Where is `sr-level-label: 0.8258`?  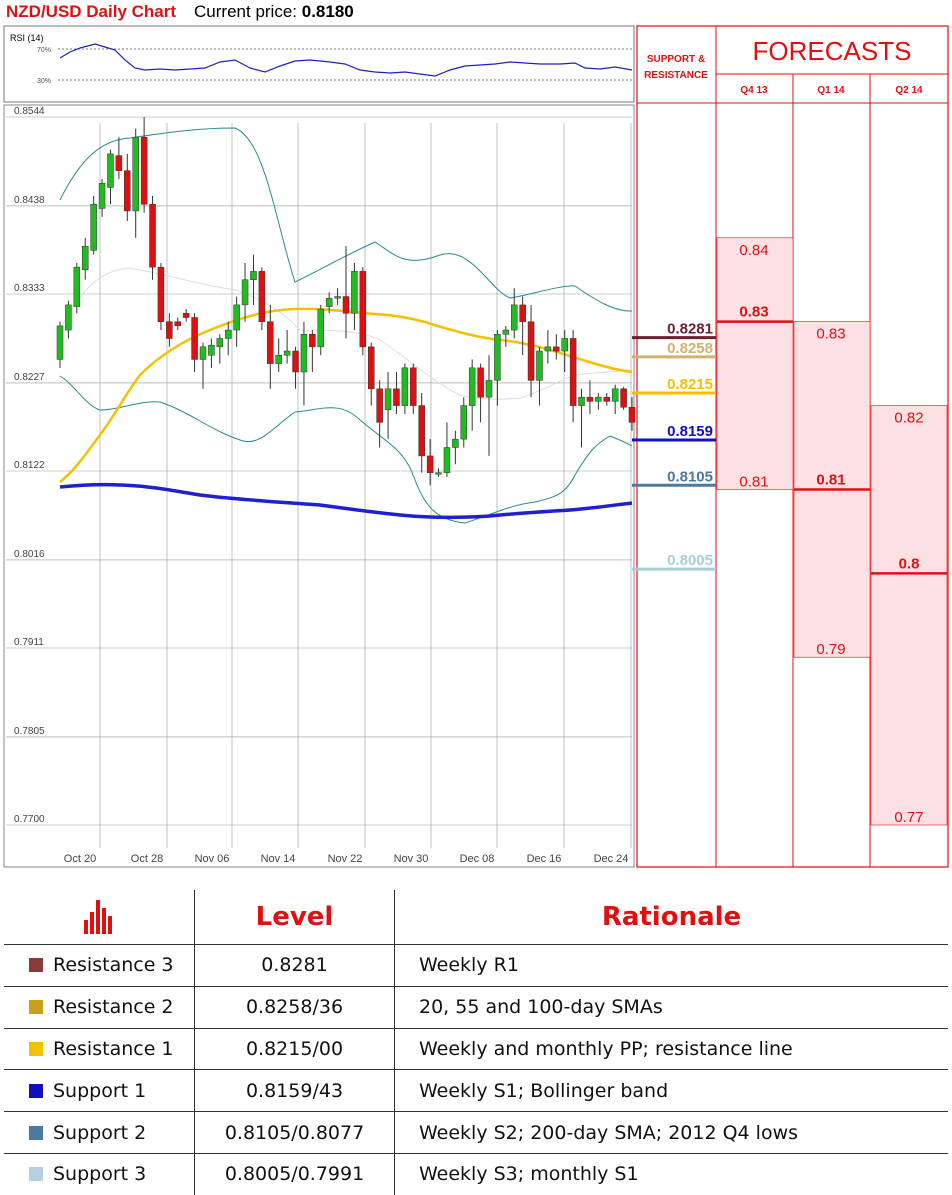
sr-level-label: 0.8258 is located at coordinates (690, 348).